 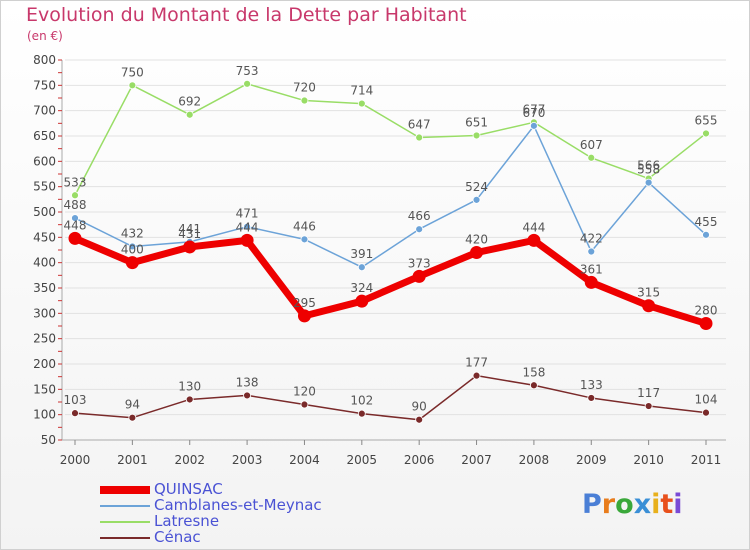 What do you see at coordinates (362, 460) in the screenshot?
I see `x-tick-label: 2005` at bounding box center [362, 460].